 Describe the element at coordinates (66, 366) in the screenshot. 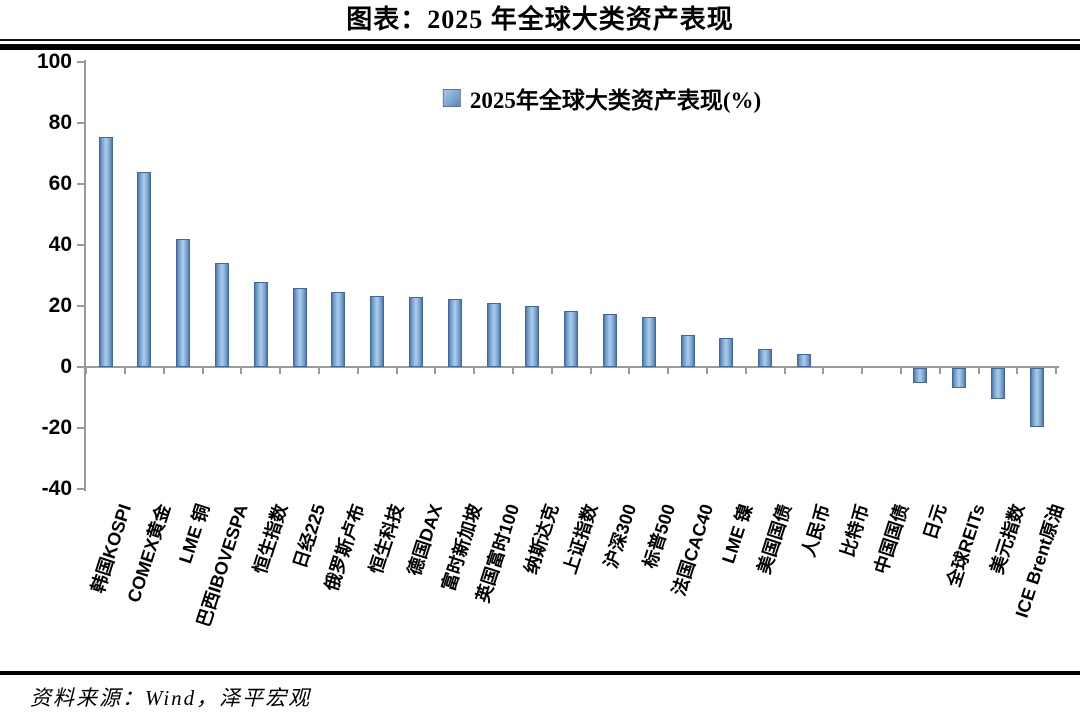

I see `y-axis-tick-label: 0` at that location.